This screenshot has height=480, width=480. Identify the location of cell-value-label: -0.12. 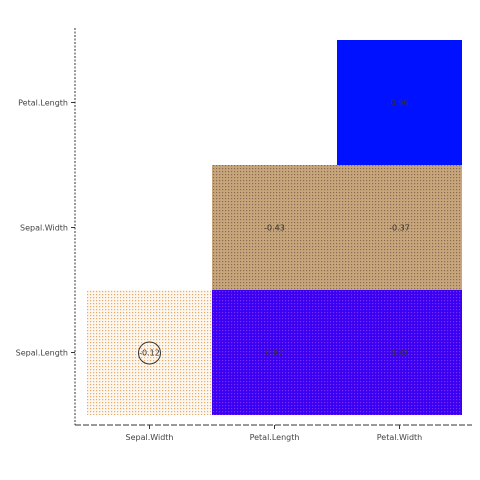
(149, 353).